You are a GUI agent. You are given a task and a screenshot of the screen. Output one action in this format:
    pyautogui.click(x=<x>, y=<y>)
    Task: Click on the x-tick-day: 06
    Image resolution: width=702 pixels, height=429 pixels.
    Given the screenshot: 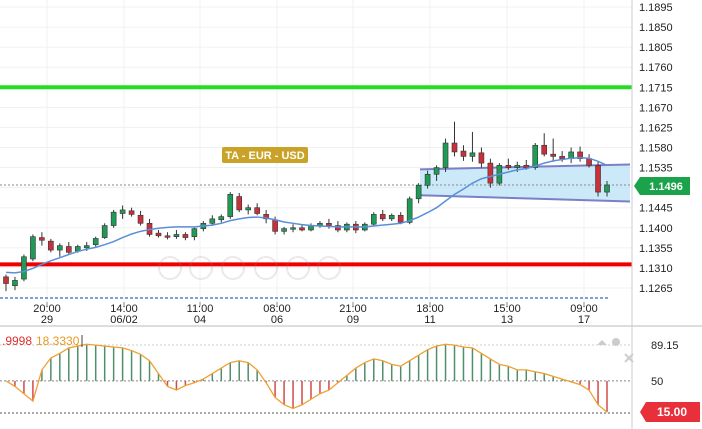 What is the action you would take?
    pyautogui.click(x=277, y=320)
    